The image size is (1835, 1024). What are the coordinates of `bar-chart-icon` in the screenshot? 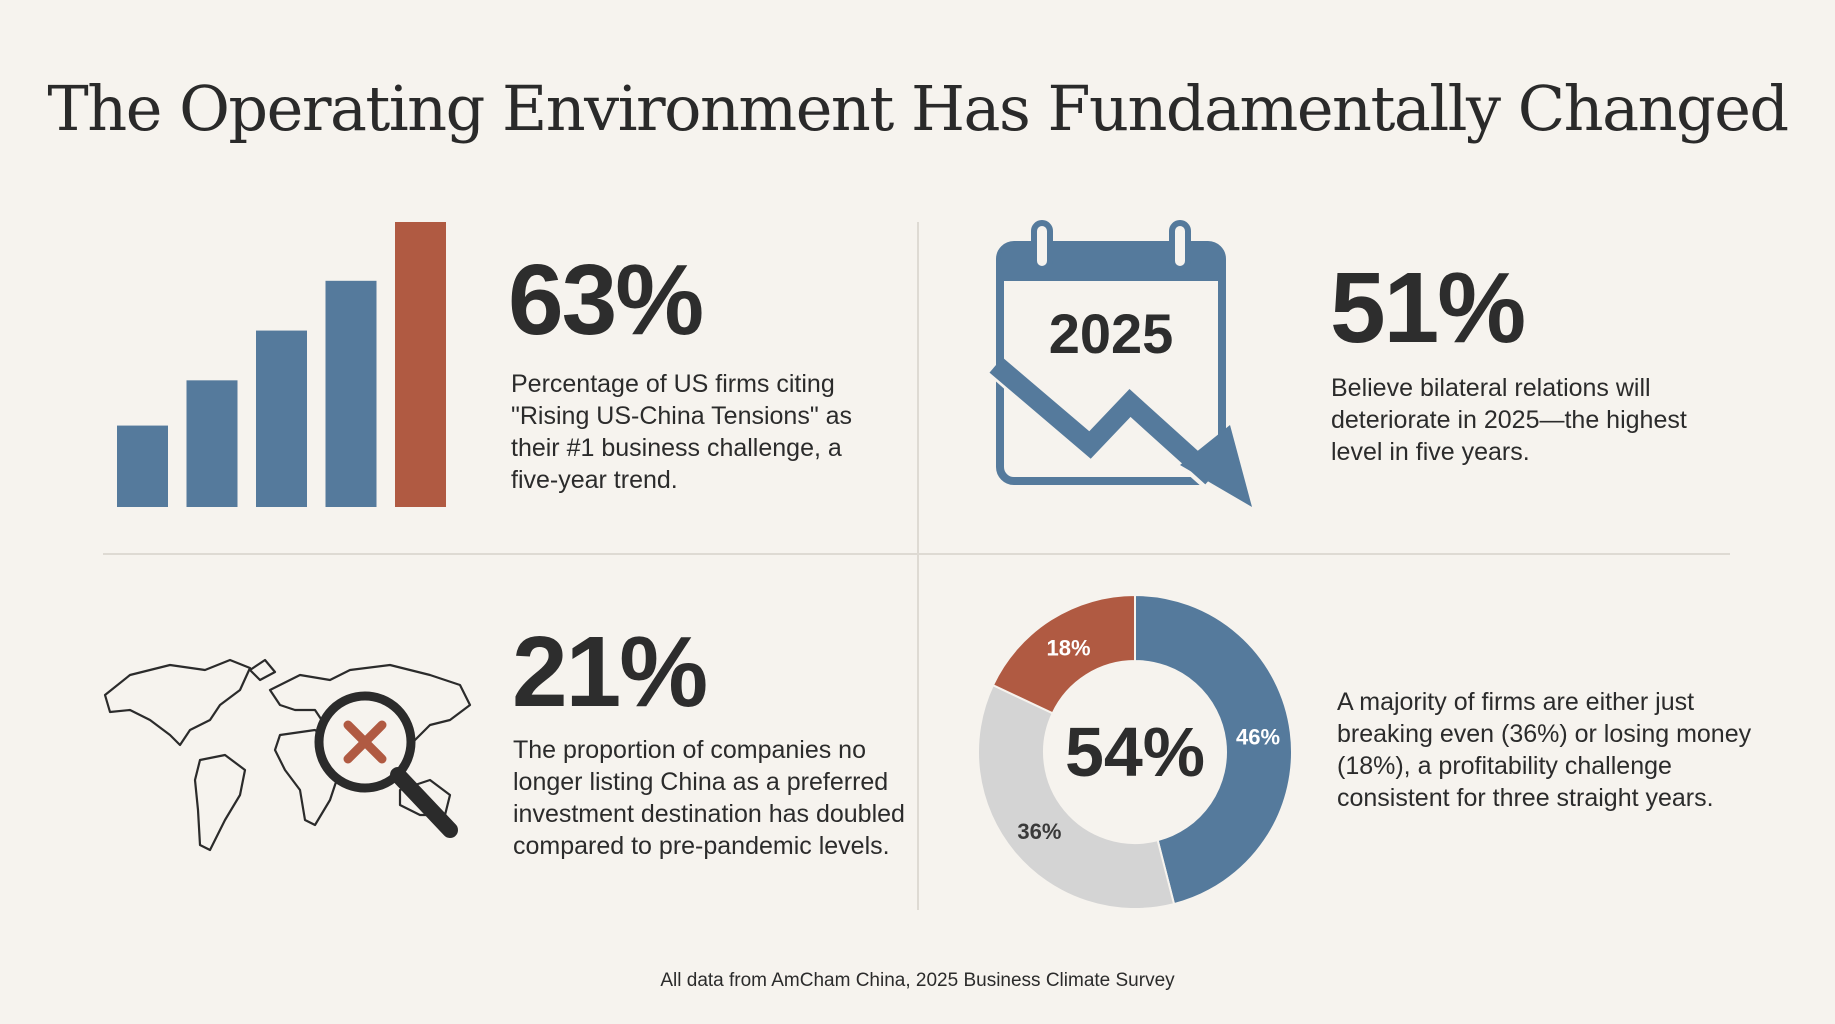 It's located at (281, 364).